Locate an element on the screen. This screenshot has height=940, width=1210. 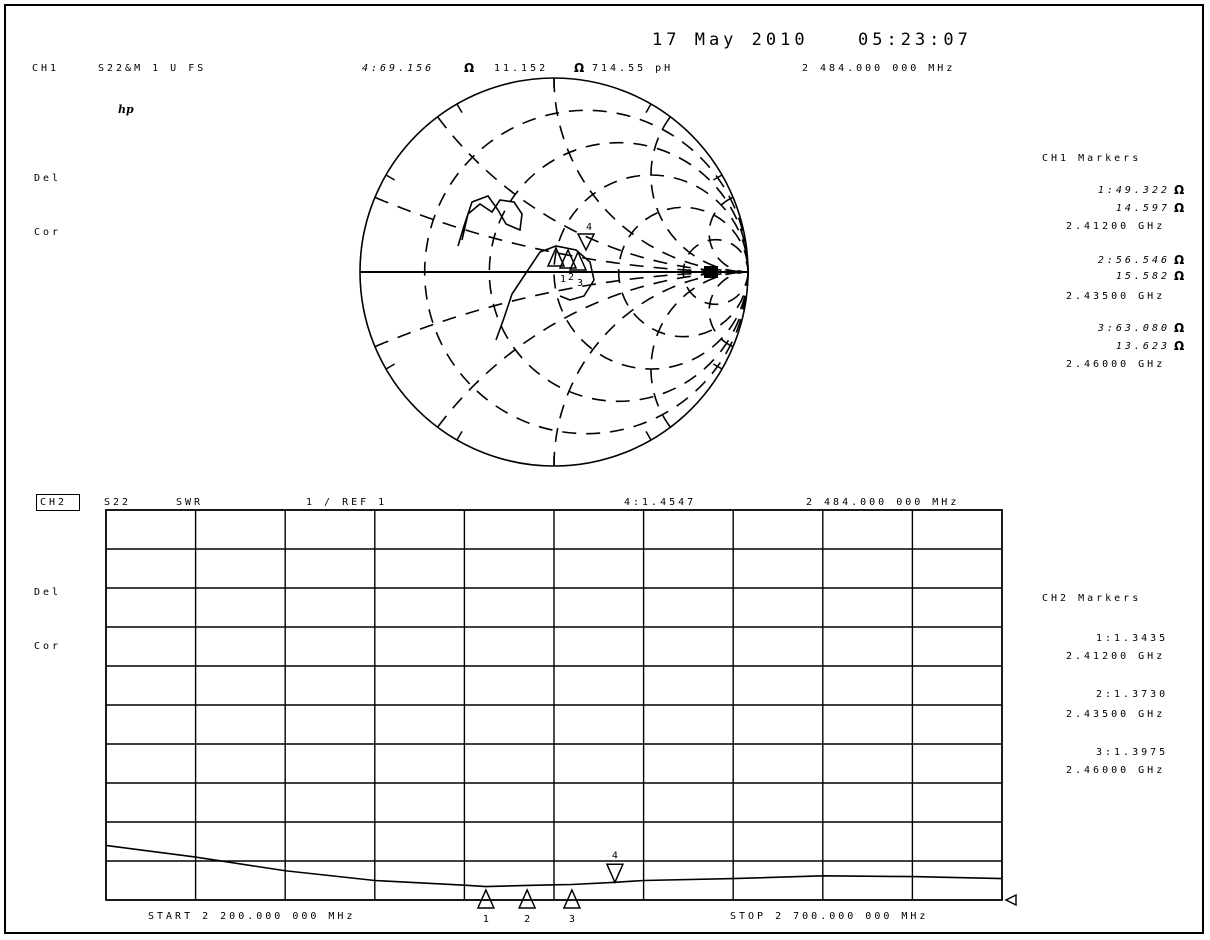
swr-marker-label-4: 4 is located at coordinates (615, 855).